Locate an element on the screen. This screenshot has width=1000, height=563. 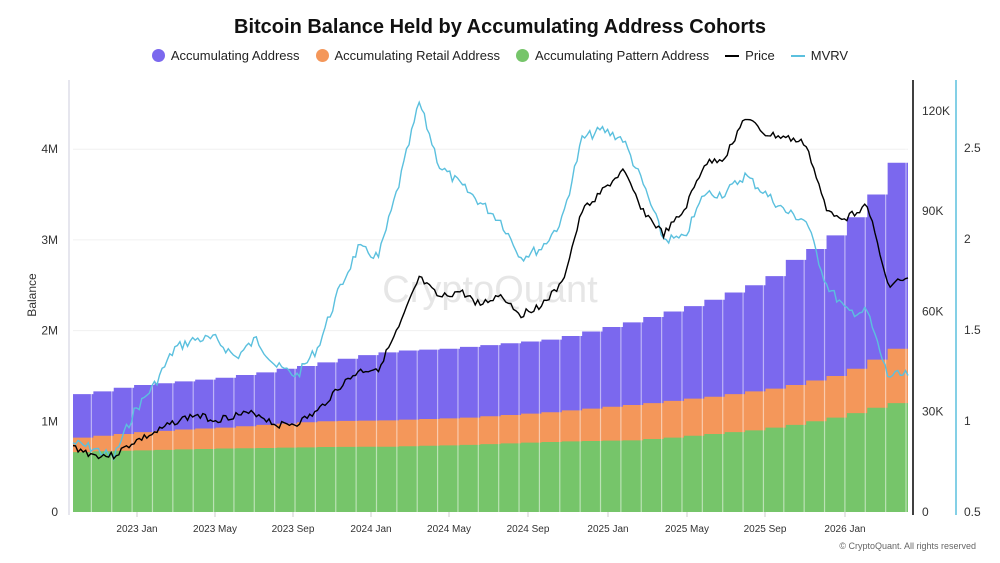
x-tick-label: 2025 May is located at coordinates (687, 529).